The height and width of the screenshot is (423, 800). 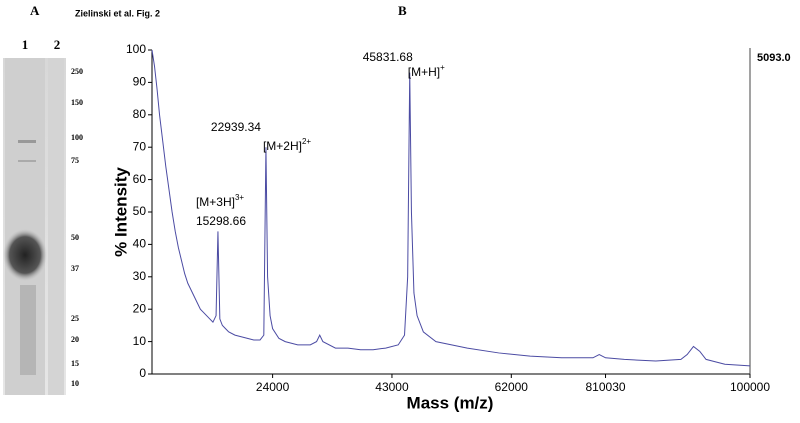 I want to click on annotation: 45831.68, so click(x=388, y=57).